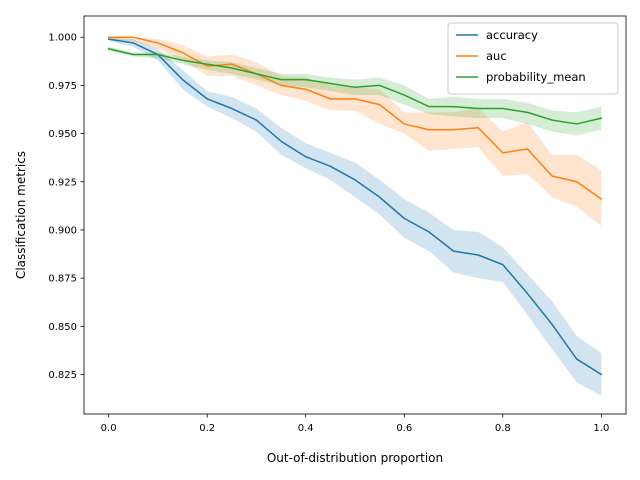  Describe the element at coordinates (109, 428) in the screenshot. I see `x-tick-label: 0.0` at that location.